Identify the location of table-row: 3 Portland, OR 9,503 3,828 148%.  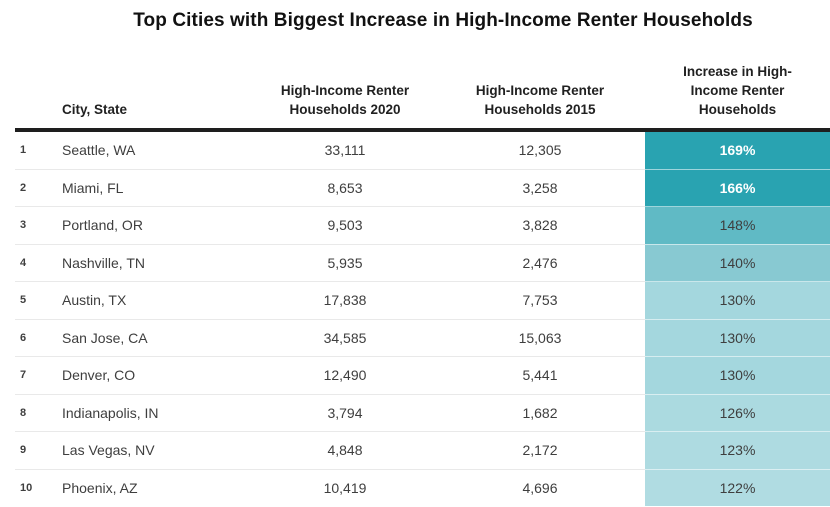
(422, 225).